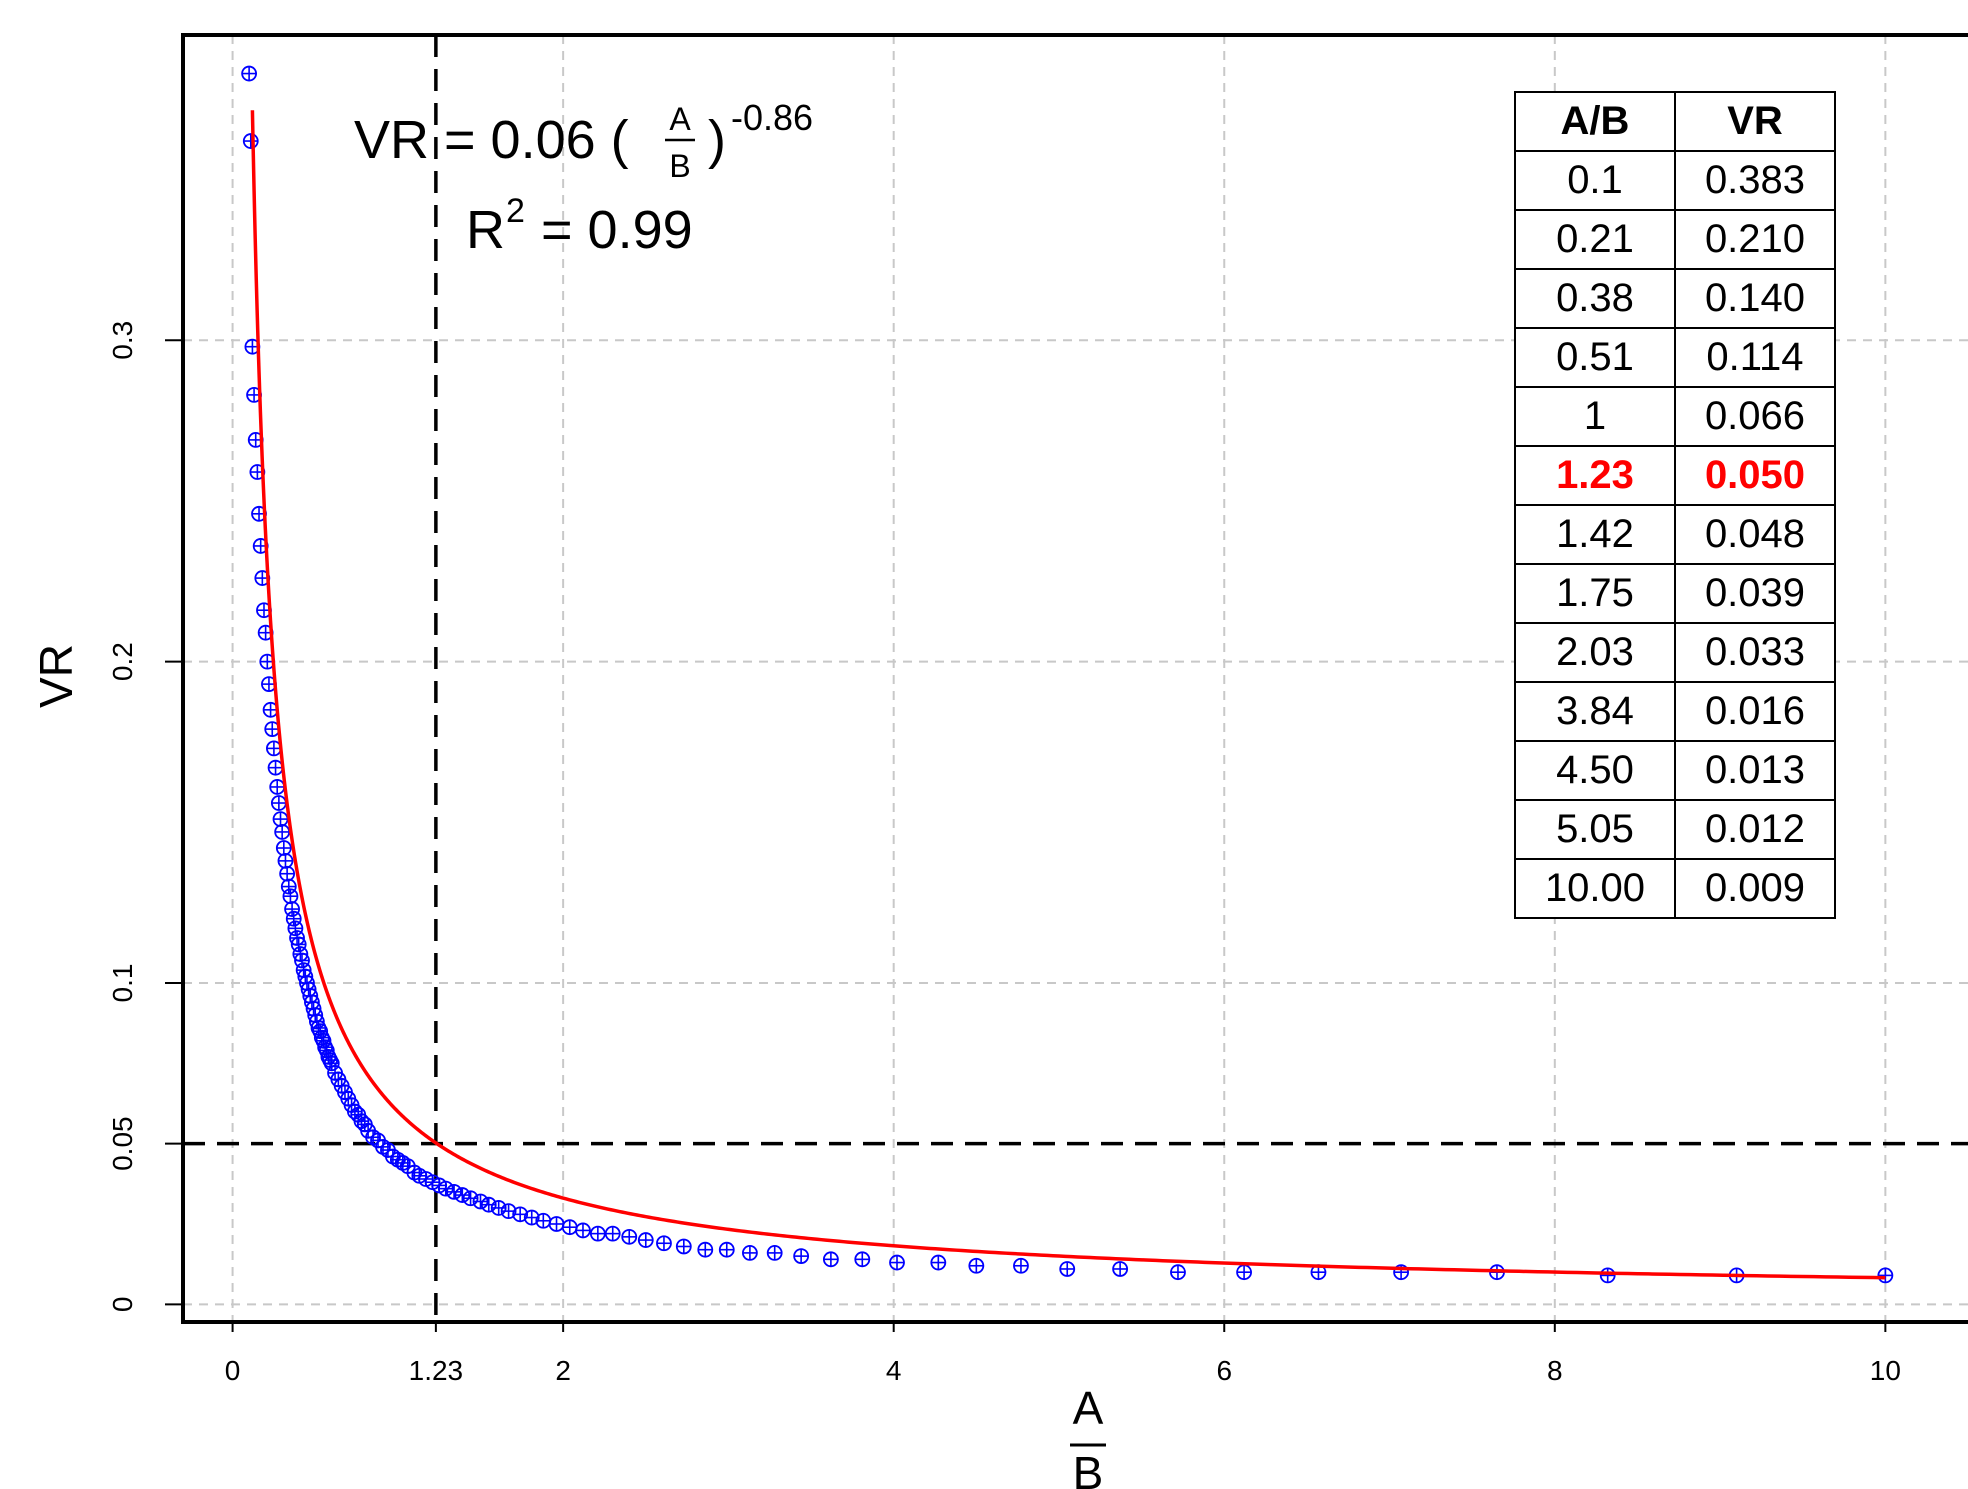 The width and height of the screenshot is (1968, 1489). What do you see at coordinates (1088, 1468) in the screenshot?
I see `x-axis-label-denominator: B` at bounding box center [1088, 1468].